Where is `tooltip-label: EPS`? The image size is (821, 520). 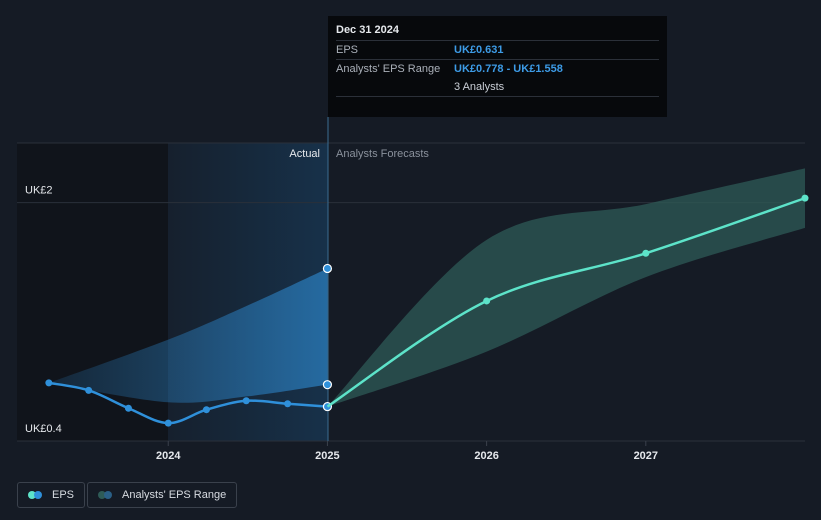
tooltip-label: EPS is located at coordinates (347, 50).